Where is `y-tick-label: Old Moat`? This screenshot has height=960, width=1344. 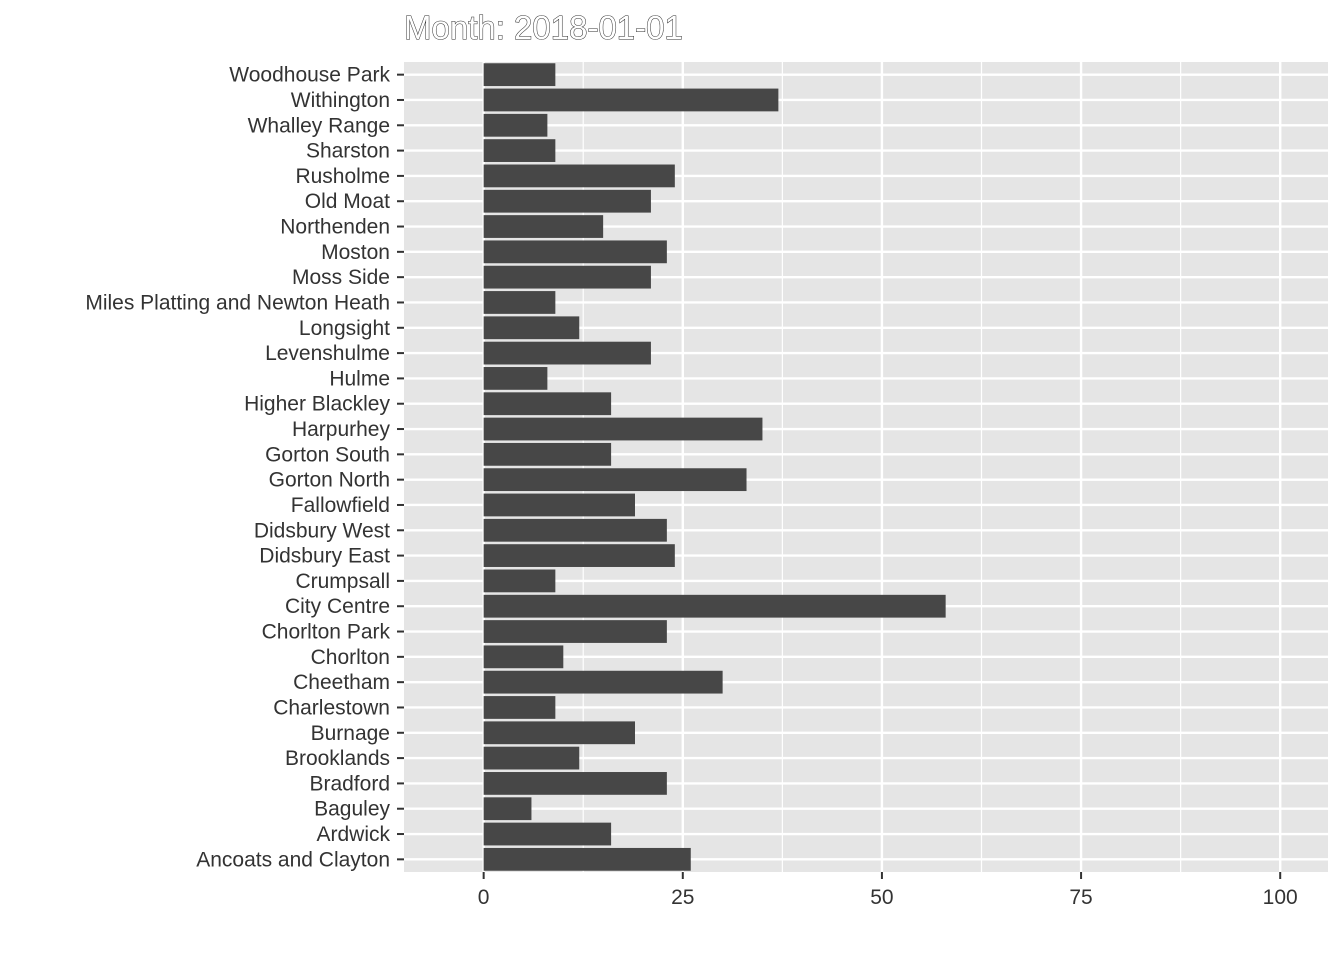
y-tick-label: Old Moat is located at coordinates (347, 201).